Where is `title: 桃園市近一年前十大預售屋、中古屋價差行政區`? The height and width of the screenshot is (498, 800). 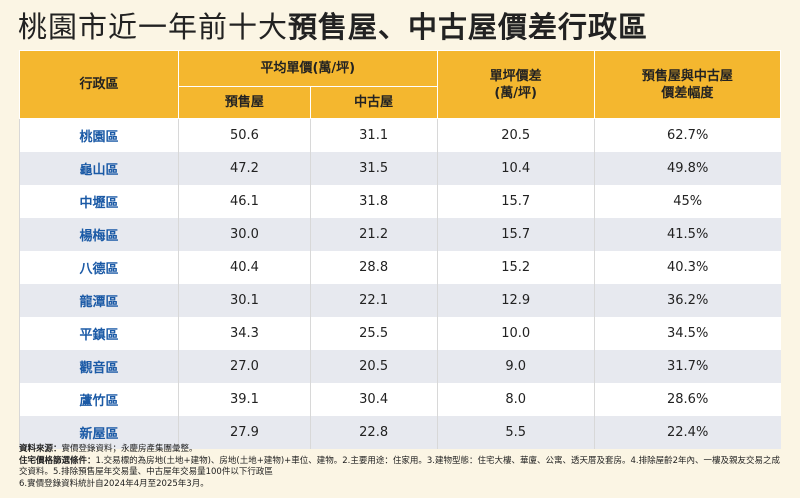
title: 桃園市近一年前十大預售屋、中古屋價差行政區 is located at coordinates (333, 25).